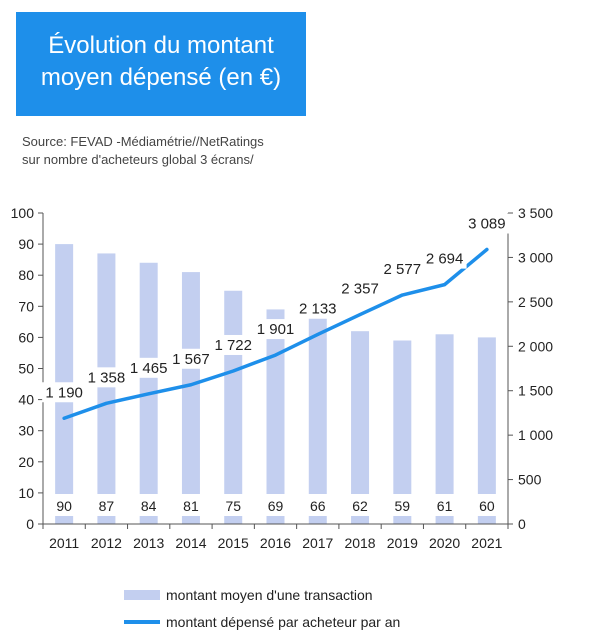 The image size is (600, 638). What do you see at coordinates (26, 462) in the screenshot?
I see `left-tick-label: 20` at bounding box center [26, 462].